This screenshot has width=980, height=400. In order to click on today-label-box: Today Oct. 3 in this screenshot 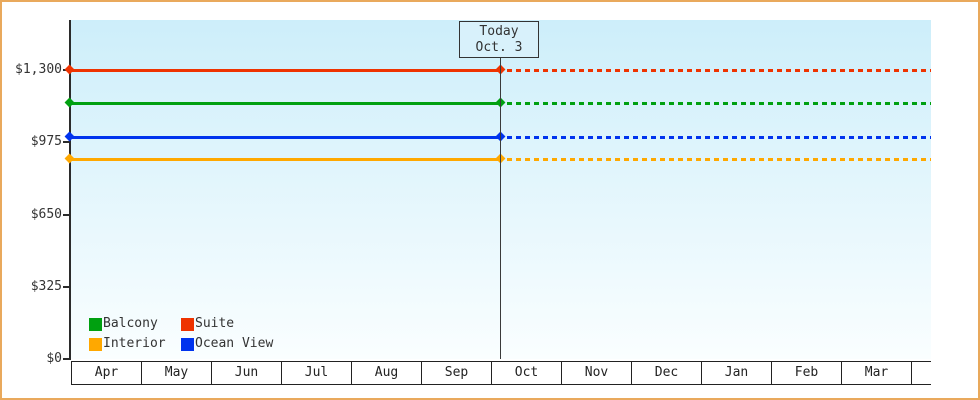, I will do `click(499, 39)`.